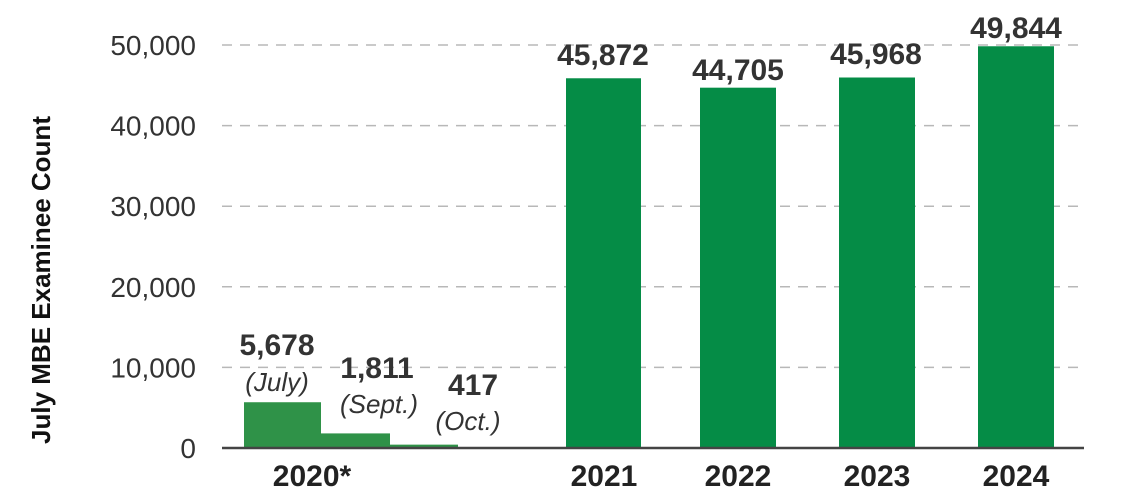 The width and height of the screenshot is (1122, 497). What do you see at coordinates (153, 247) in the screenshot?
I see `y-tick-labels: 0 10,000 20,000 30,000 40,000 50,000` at bounding box center [153, 247].